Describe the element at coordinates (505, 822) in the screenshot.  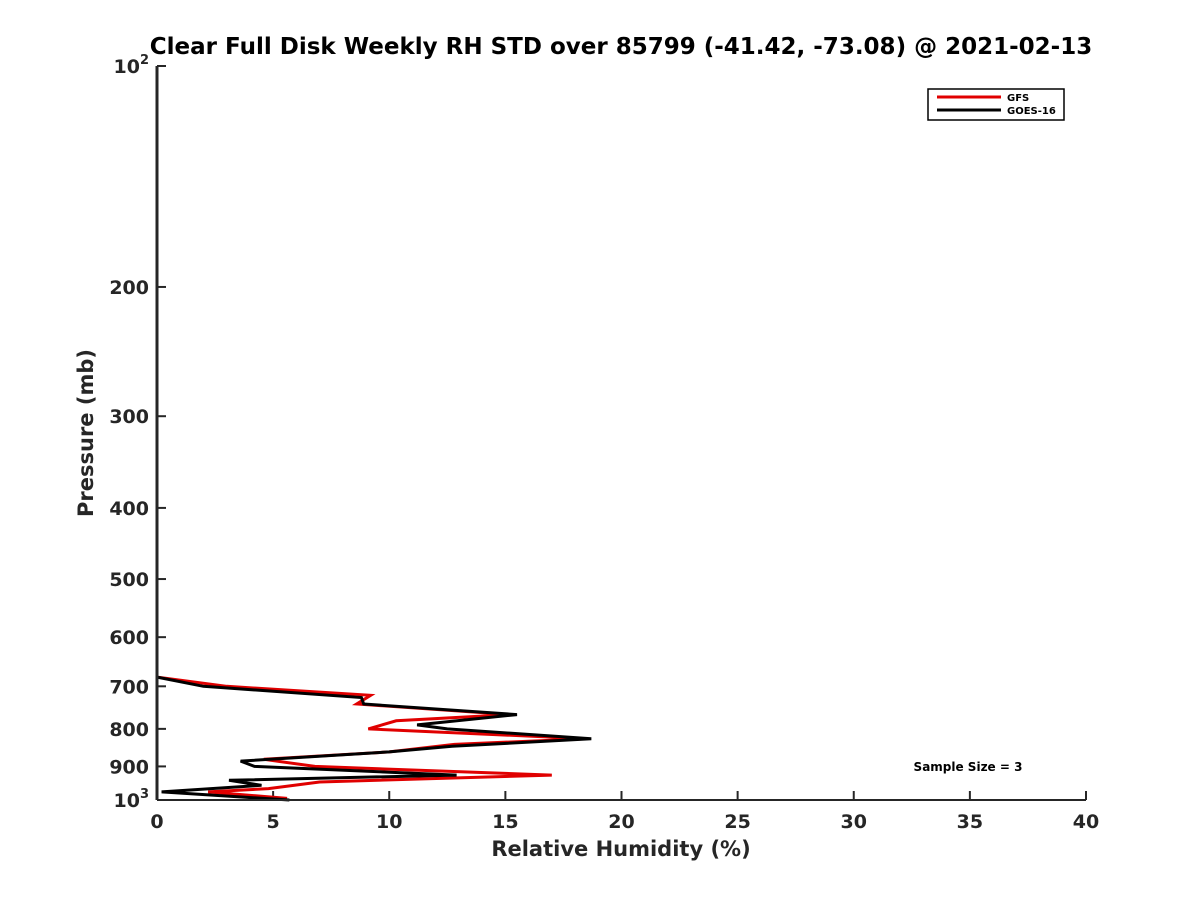
I see `x-tick-label: 15` at that location.